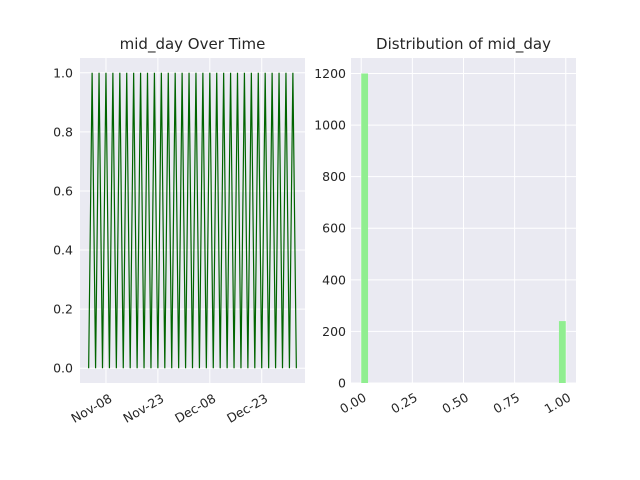  What do you see at coordinates (193, 44) in the screenshot?
I see `line-chart-title: mid_day Over Time` at bounding box center [193, 44].